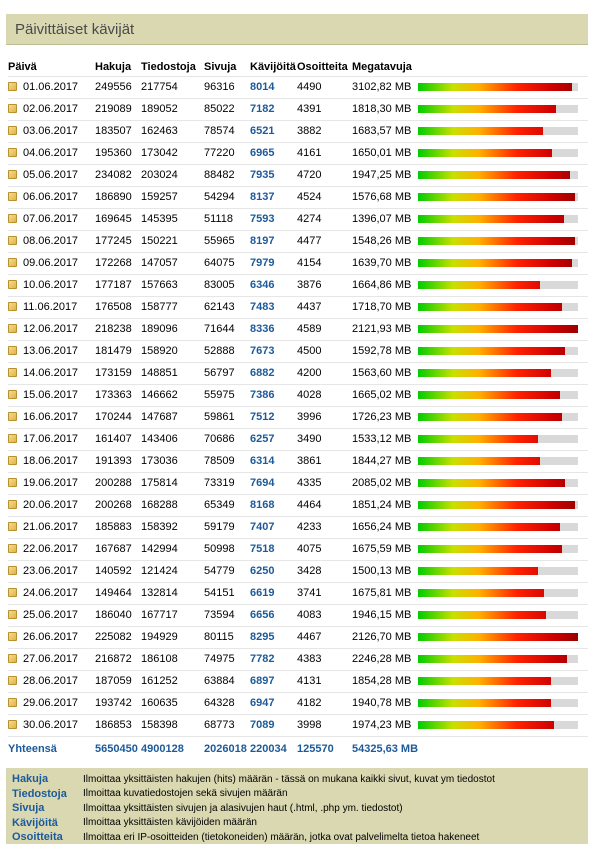 This screenshot has width=594, height=848. What do you see at coordinates (51, 108) in the screenshot?
I see `date-cell: 02.06.2017` at bounding box center [51, 108].